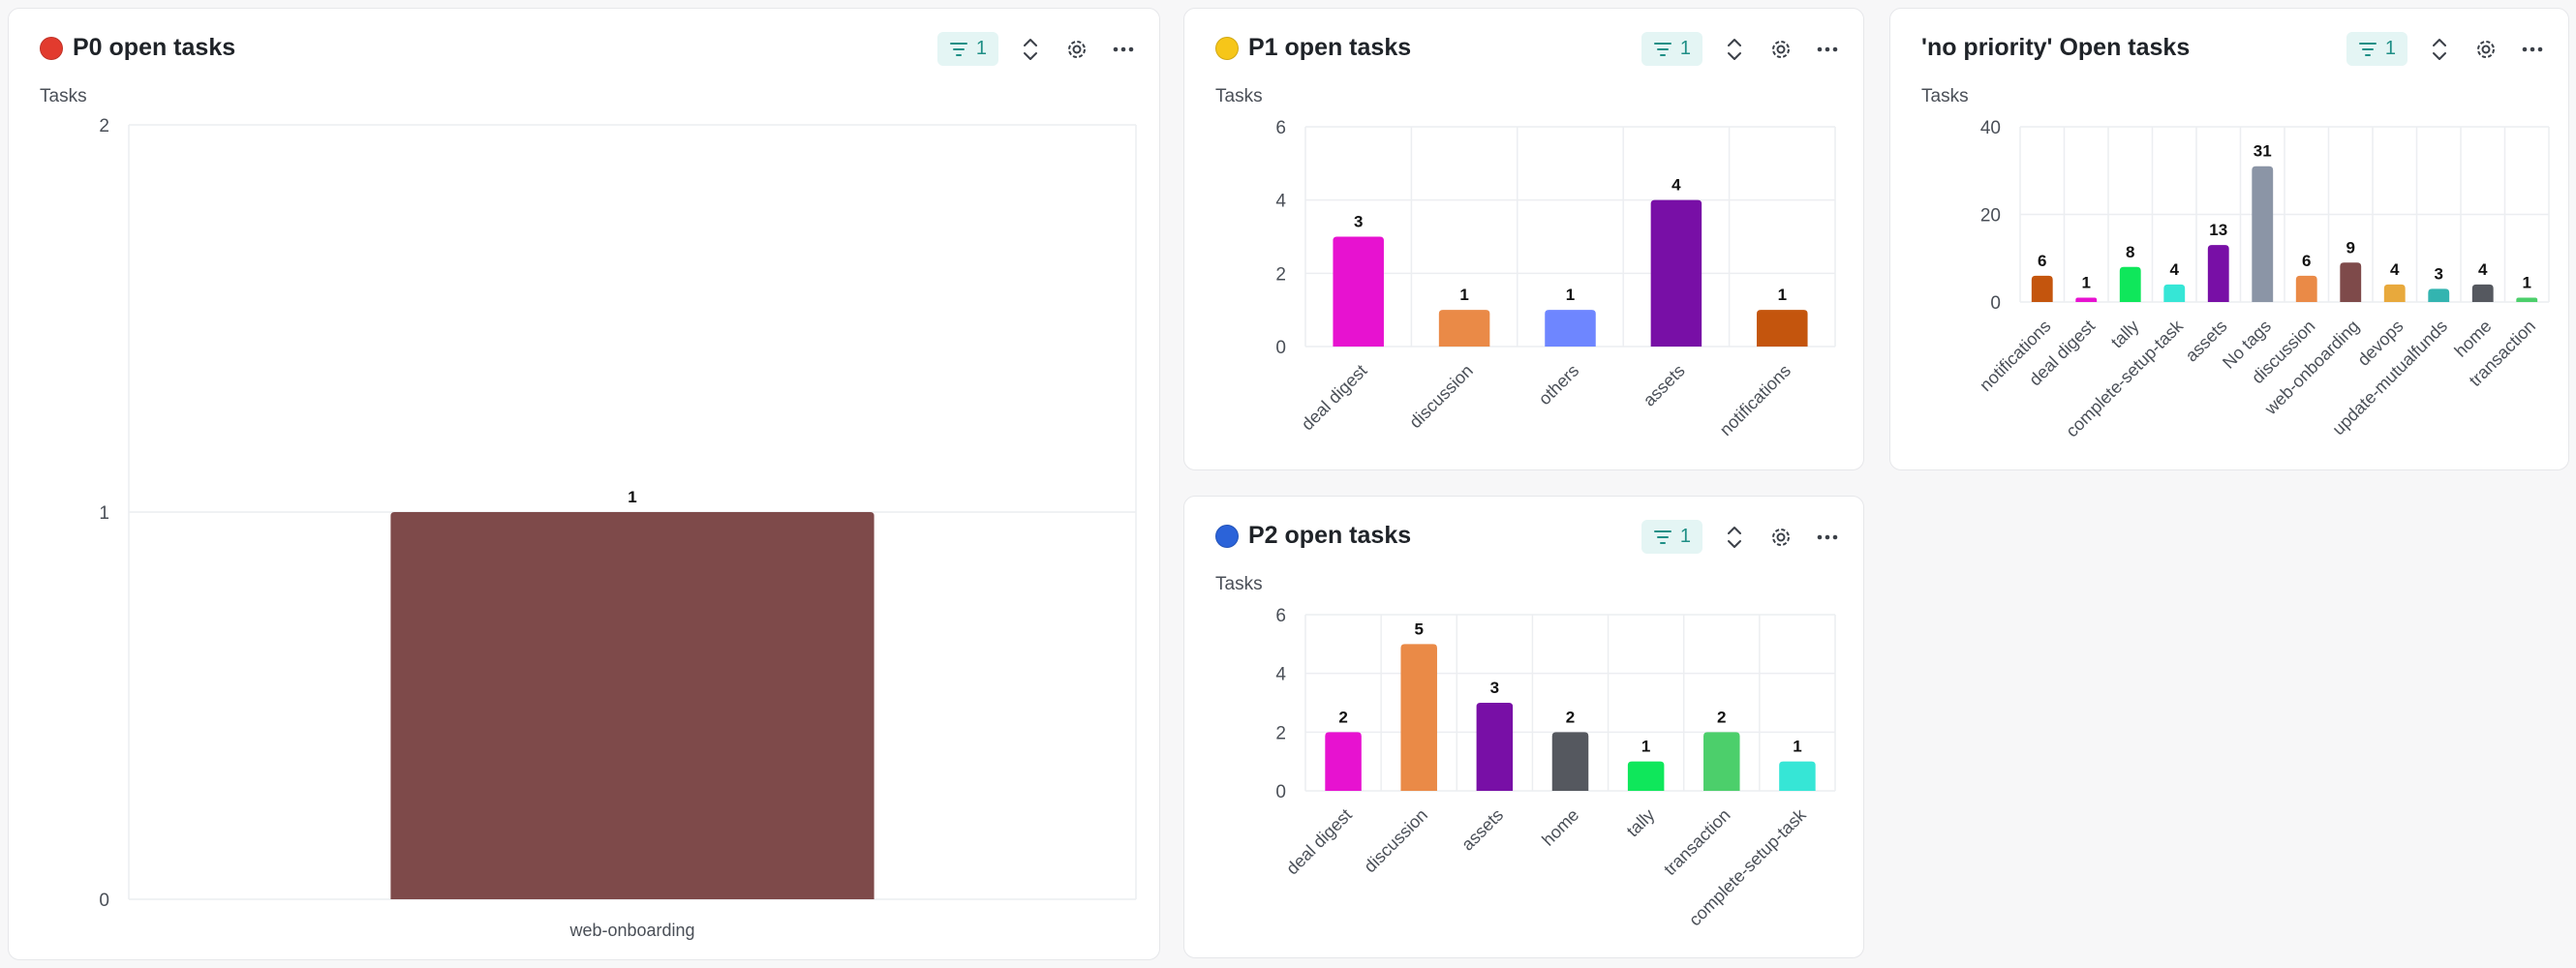 This screenshot has height=968, width=2576. Describe the element at coordinates (1990, 128) in the screenshot. I see `y-tick-label: 40` at that location.